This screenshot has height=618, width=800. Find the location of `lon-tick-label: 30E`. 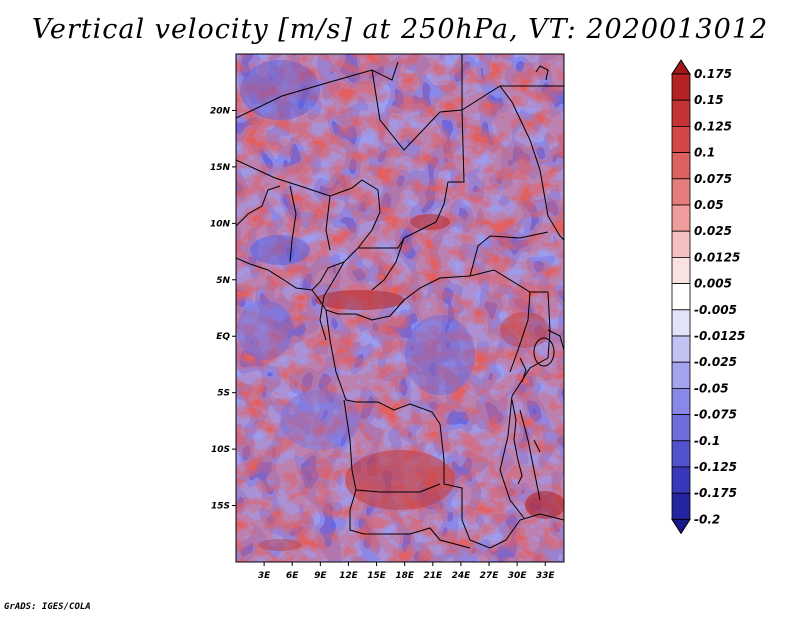

lon-tick-label: 30E is located at coordinates (518, 576).